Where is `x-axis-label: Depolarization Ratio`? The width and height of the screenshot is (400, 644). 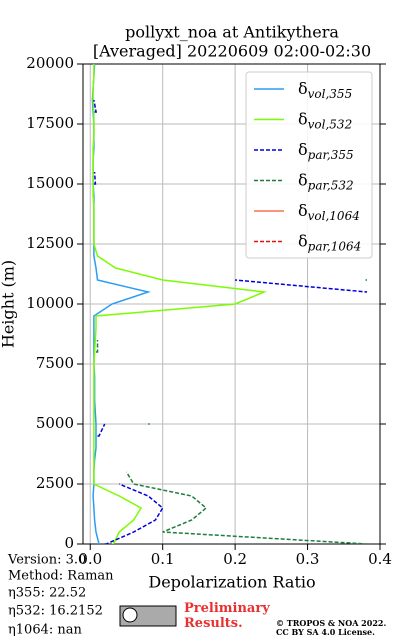
x-axis-label: Depolarization Ratio is located at coordinates (231, 582).